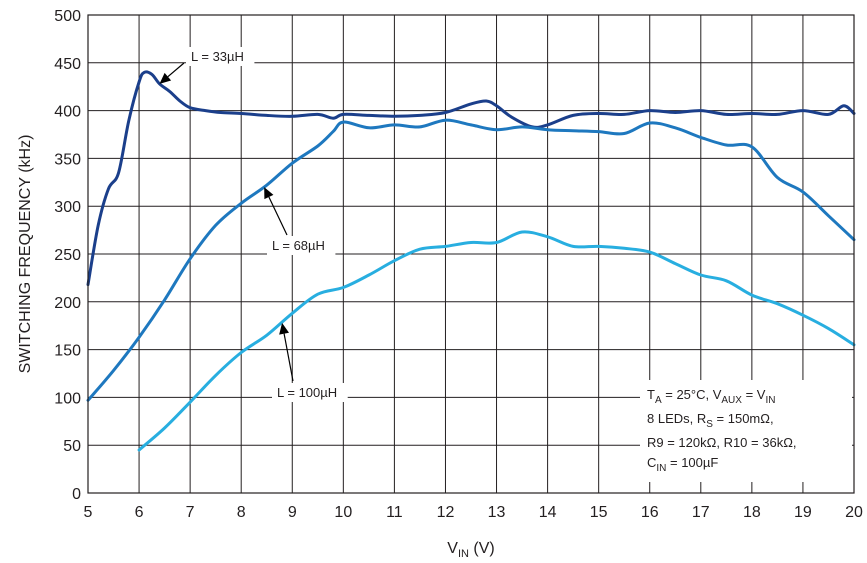 Image resolution: width=867 pixels, height=563 pixels. Describe the element at coordinates (803, 512) in the screenshot. I see `x-tick-label-14: 19` at that location.